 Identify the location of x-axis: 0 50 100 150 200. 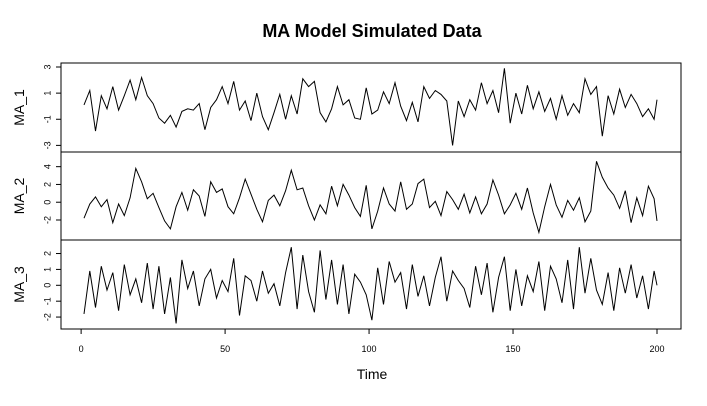
(372, 341).